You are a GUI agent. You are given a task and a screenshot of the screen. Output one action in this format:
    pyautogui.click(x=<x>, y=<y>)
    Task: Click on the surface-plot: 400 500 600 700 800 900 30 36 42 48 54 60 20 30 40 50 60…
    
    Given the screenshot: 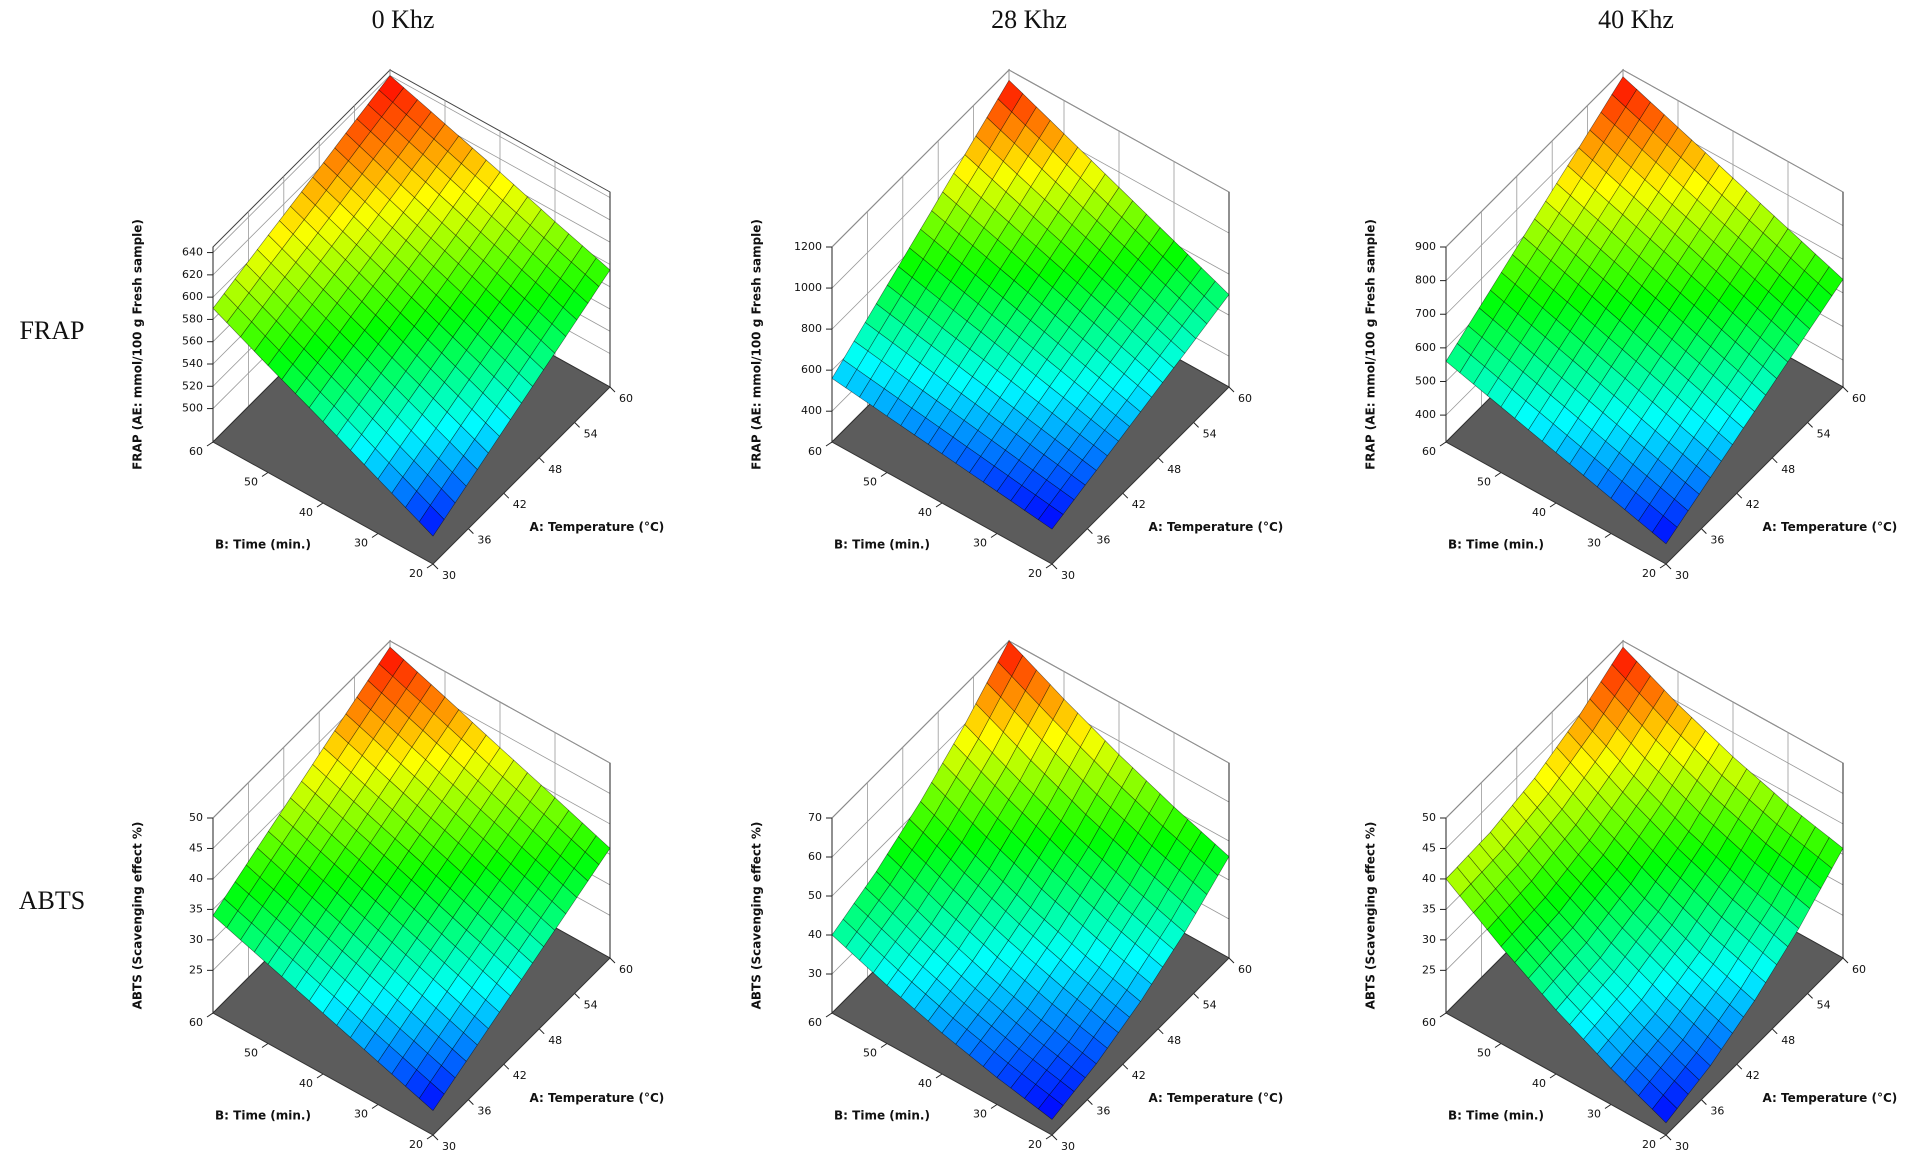 What is the action you would take?
    pyautogui.click(x=1630, y=325)
    